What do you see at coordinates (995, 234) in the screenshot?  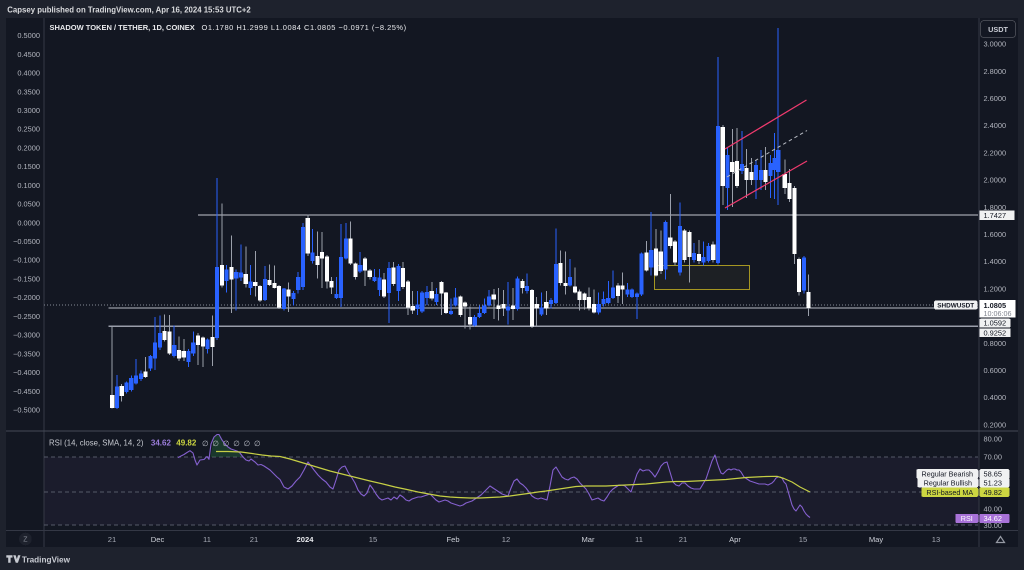 I see `svg-text: 1.6000` at bounding box center [995, 234].